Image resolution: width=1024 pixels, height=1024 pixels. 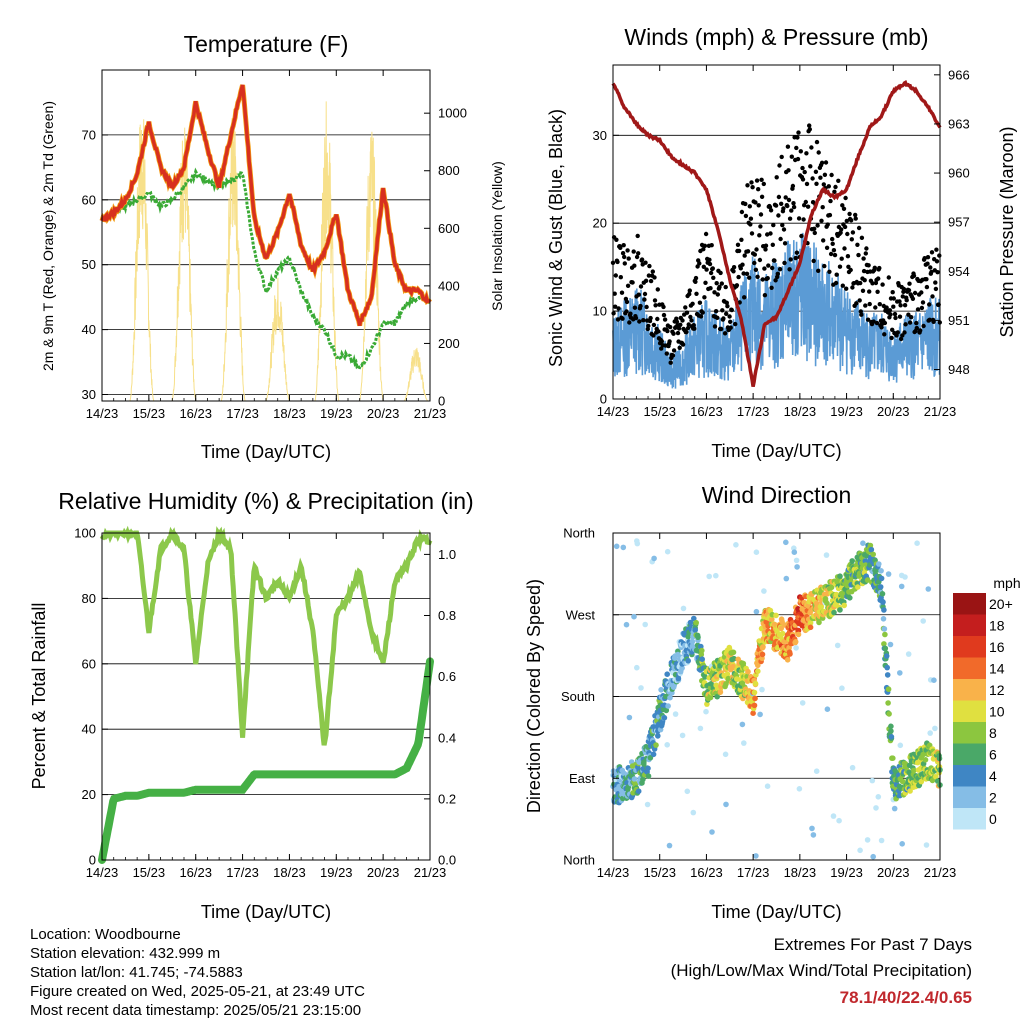 What do you see at coordinates (846, 411) in the screenshot?
I see `winds-xtick-label: 19/23` at bounding box center [846, 411].